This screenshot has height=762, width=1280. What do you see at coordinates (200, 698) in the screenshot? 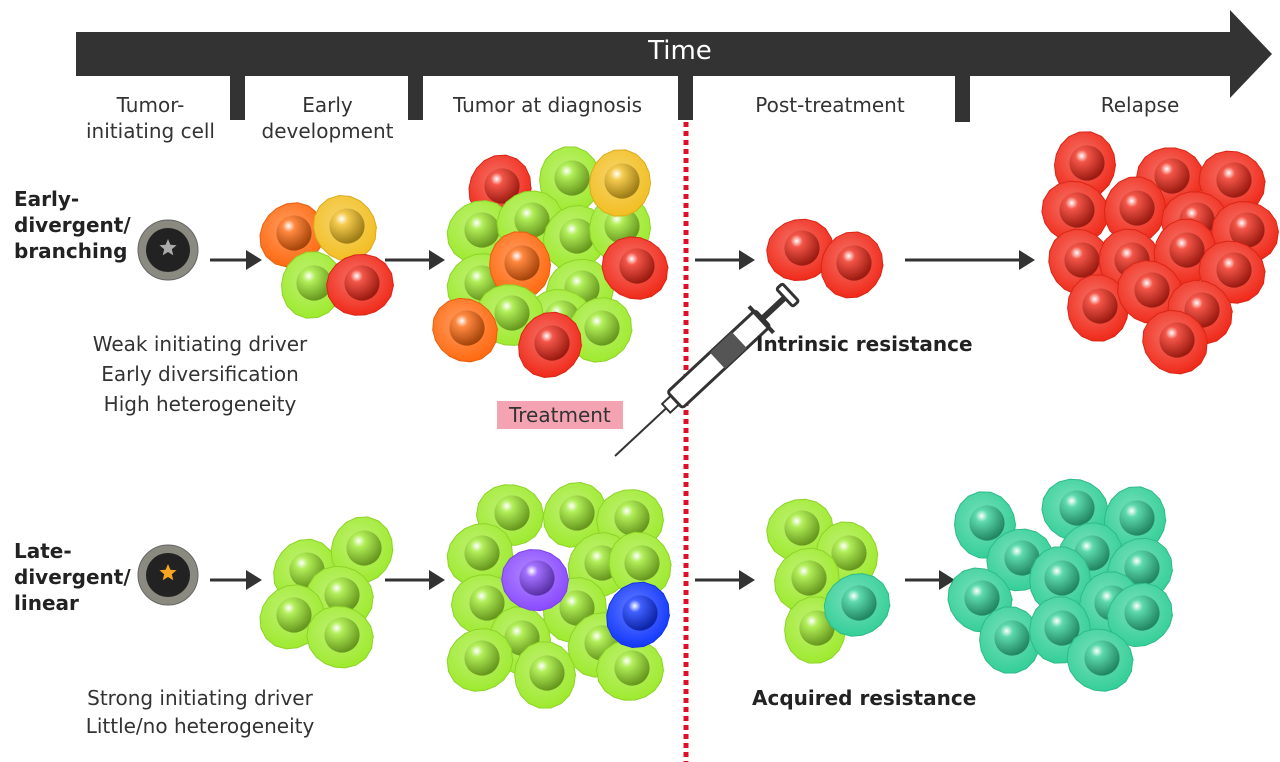
I see `bottom-description-1: Strong initiating driver` at bounding box center [200, 698].